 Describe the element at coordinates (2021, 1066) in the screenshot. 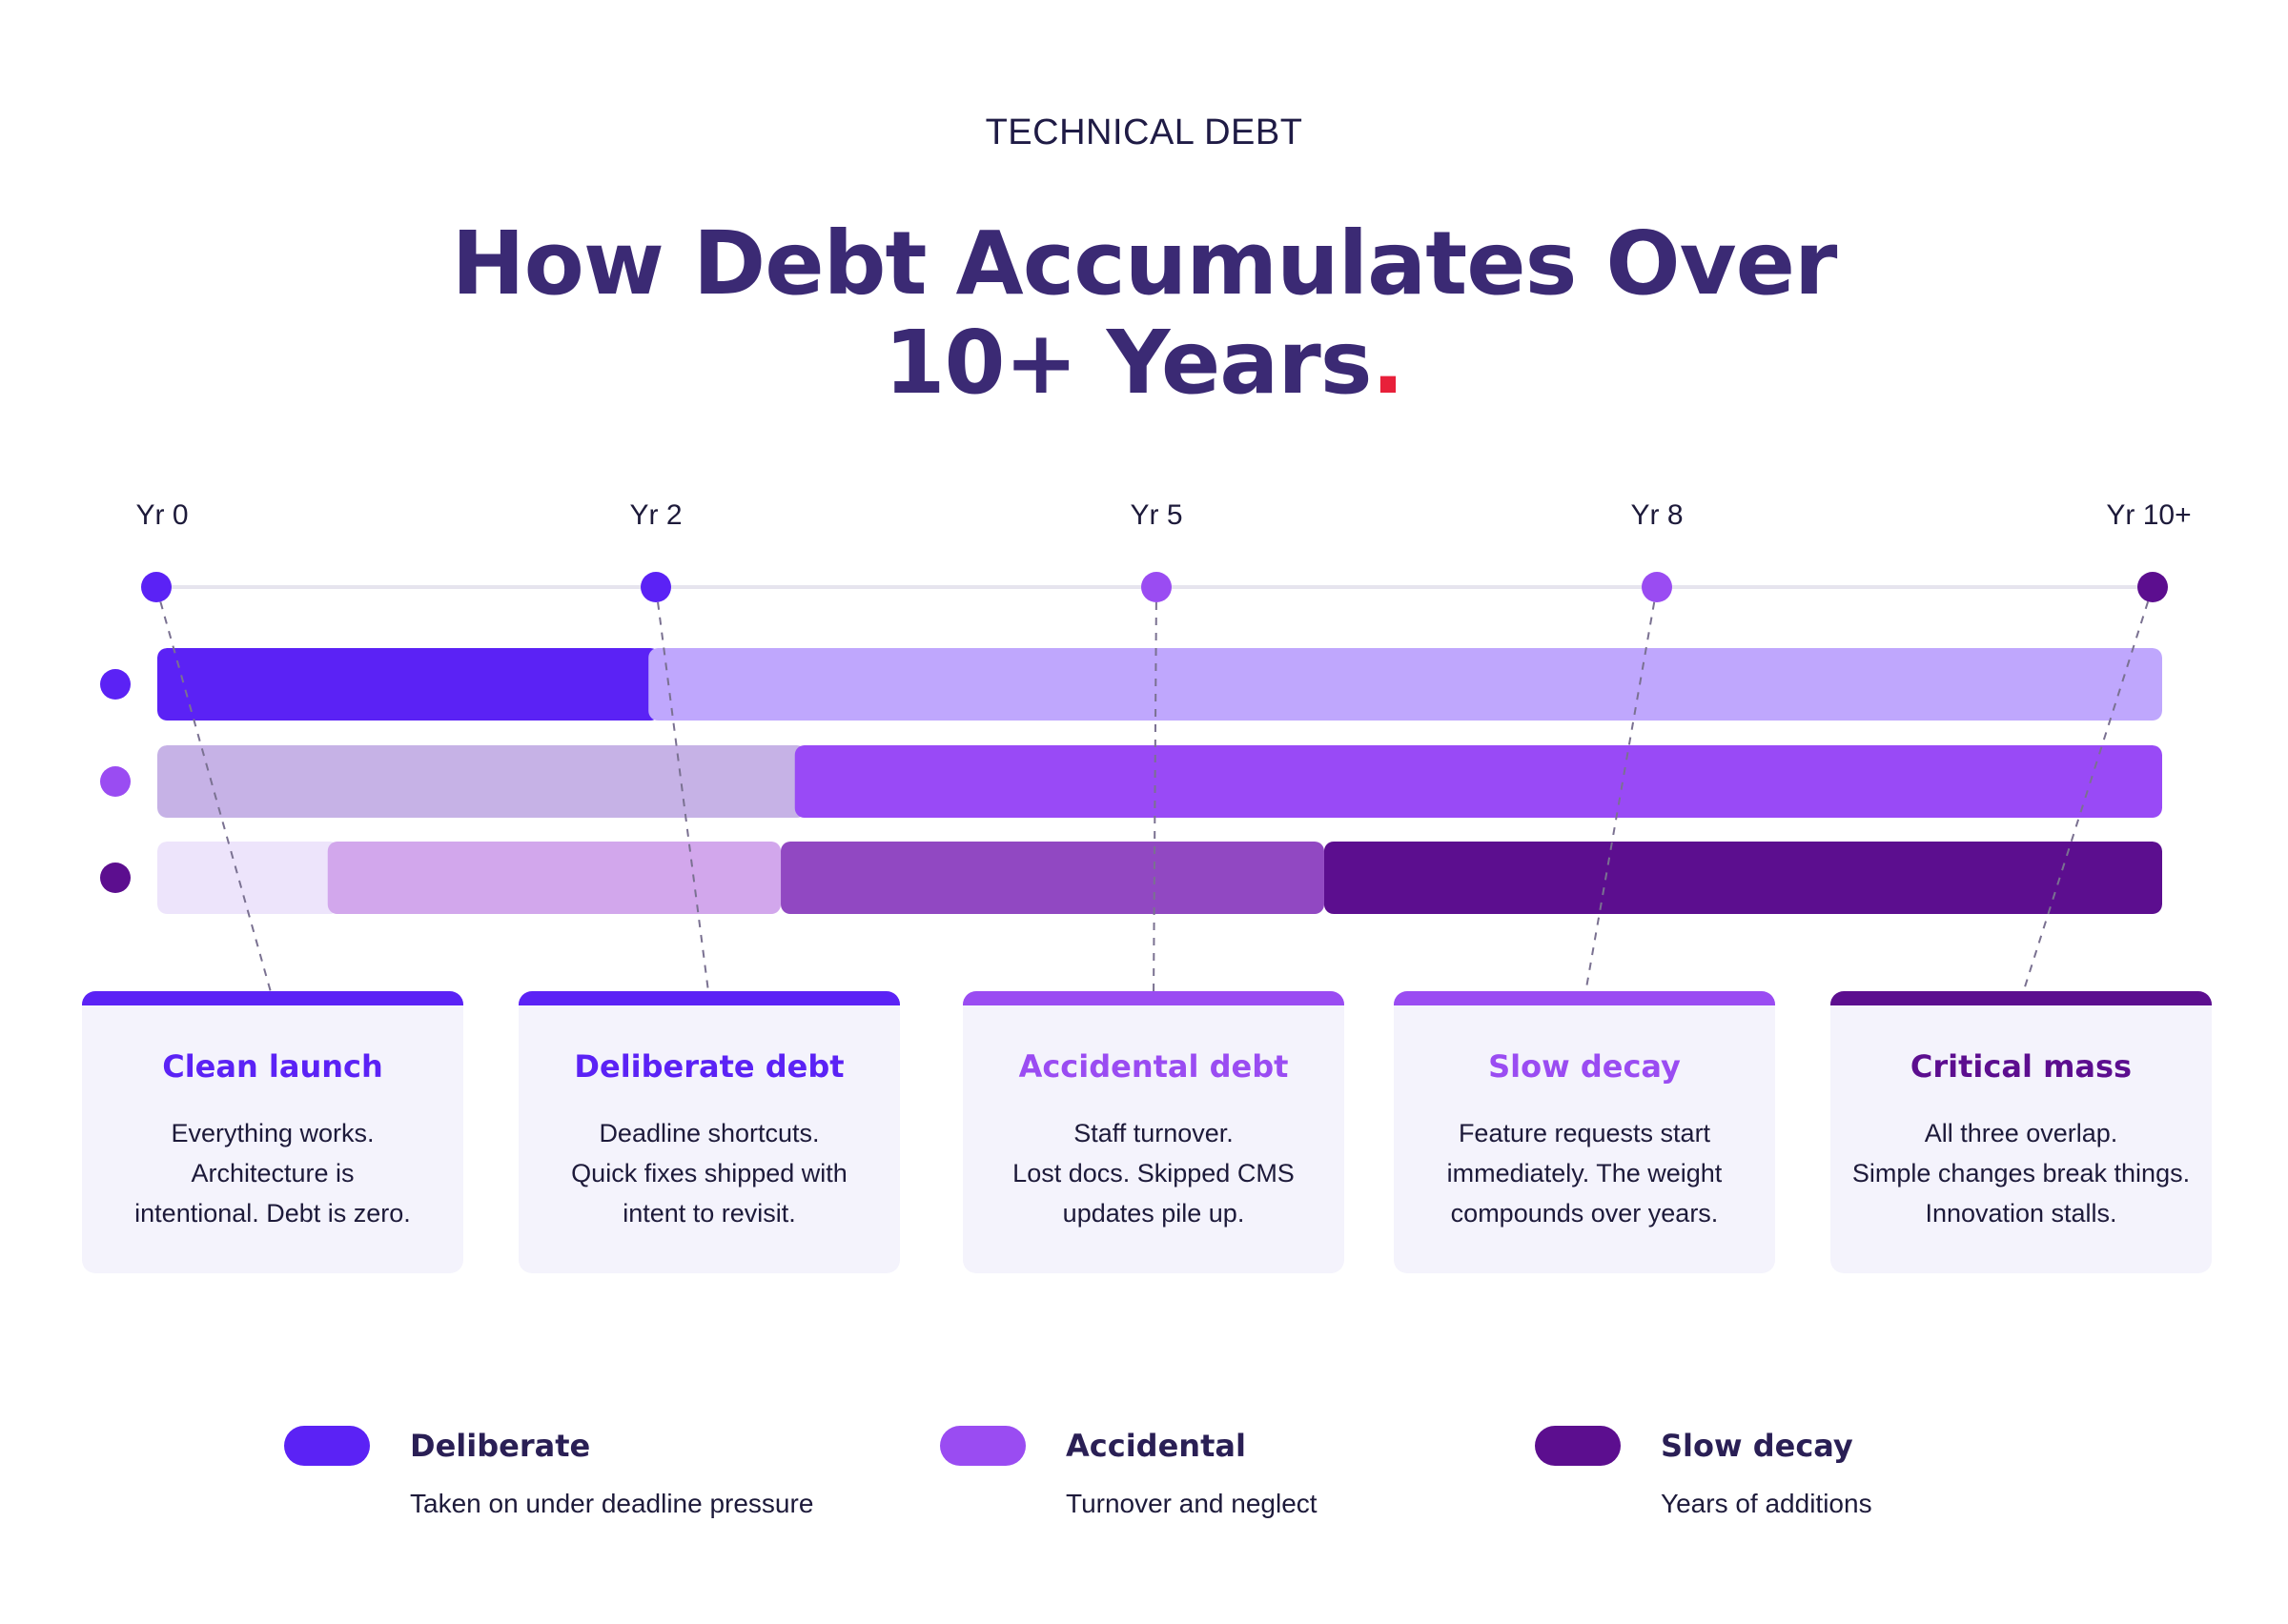

I see `card-title: Critical mass` at that location.